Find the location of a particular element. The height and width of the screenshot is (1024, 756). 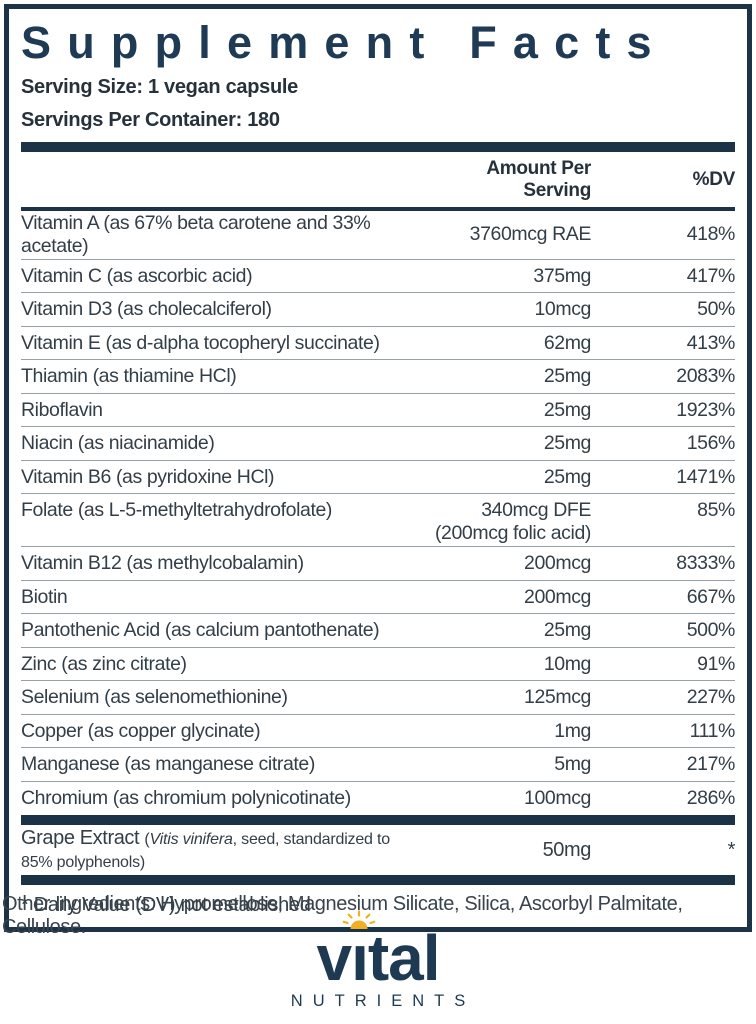

divider-bar-bottom is located at coordinates (378, 880).